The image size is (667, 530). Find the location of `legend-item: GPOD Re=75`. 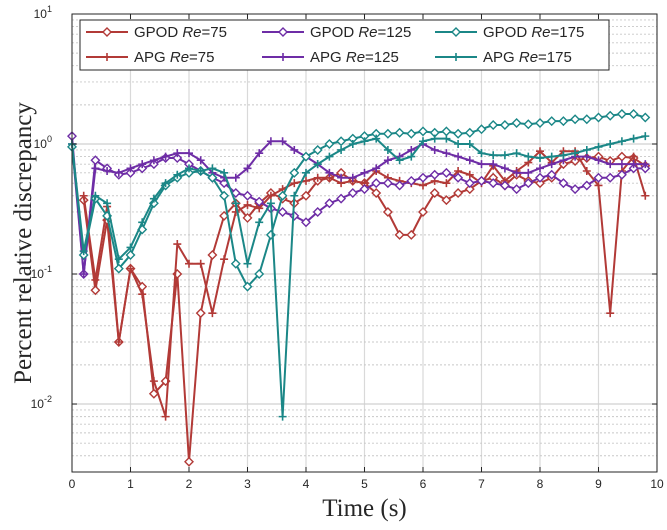

legend-item: GPOD Re=75 is located at coordinates (156, 32).